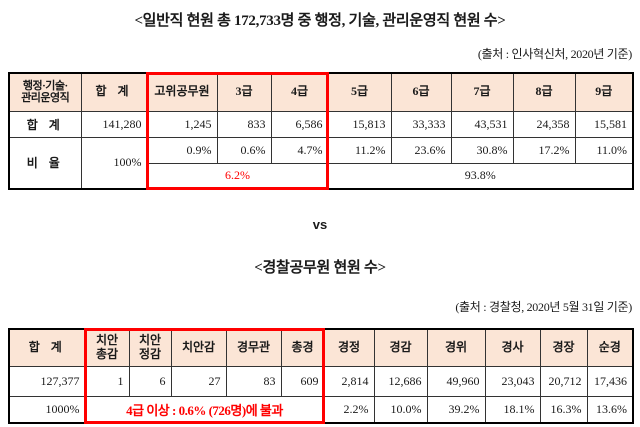 This screenshot has height=427, width=640. Describe the element at coordinates (244, 124) in the screenshot. I see `value-cell: 833` at that location.